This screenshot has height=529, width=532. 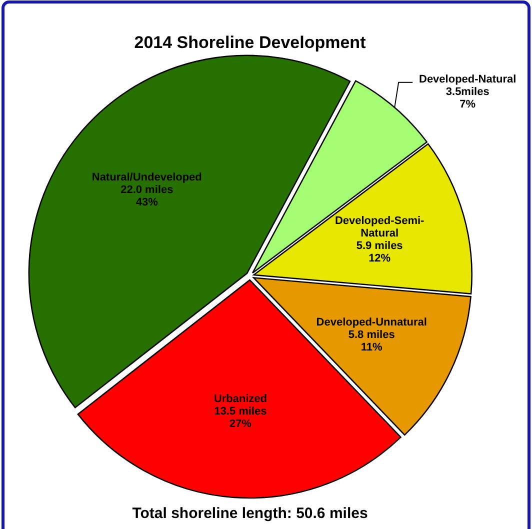 I want to click on slice-label: Urbanized, so click(x=241, y=398).